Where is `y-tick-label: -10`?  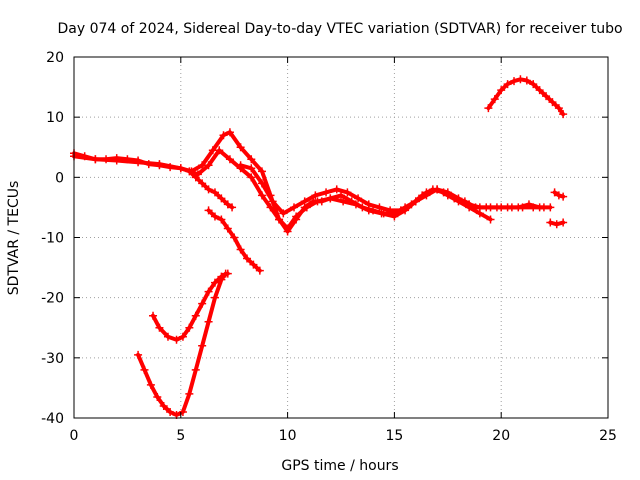 y-tick-label: -10 is located at coordinates (52, 239).